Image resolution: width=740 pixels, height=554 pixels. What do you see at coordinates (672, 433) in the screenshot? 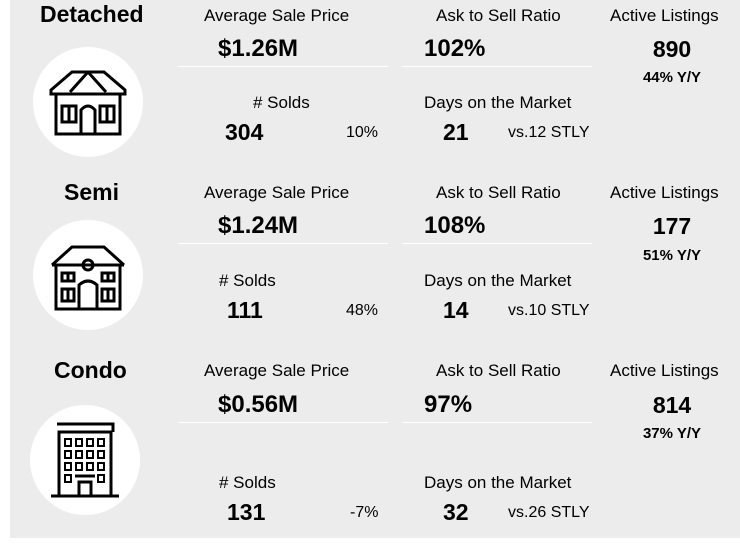
I see `active-listings-yy: 37% Y/Y` at bounding box center [672, 433].